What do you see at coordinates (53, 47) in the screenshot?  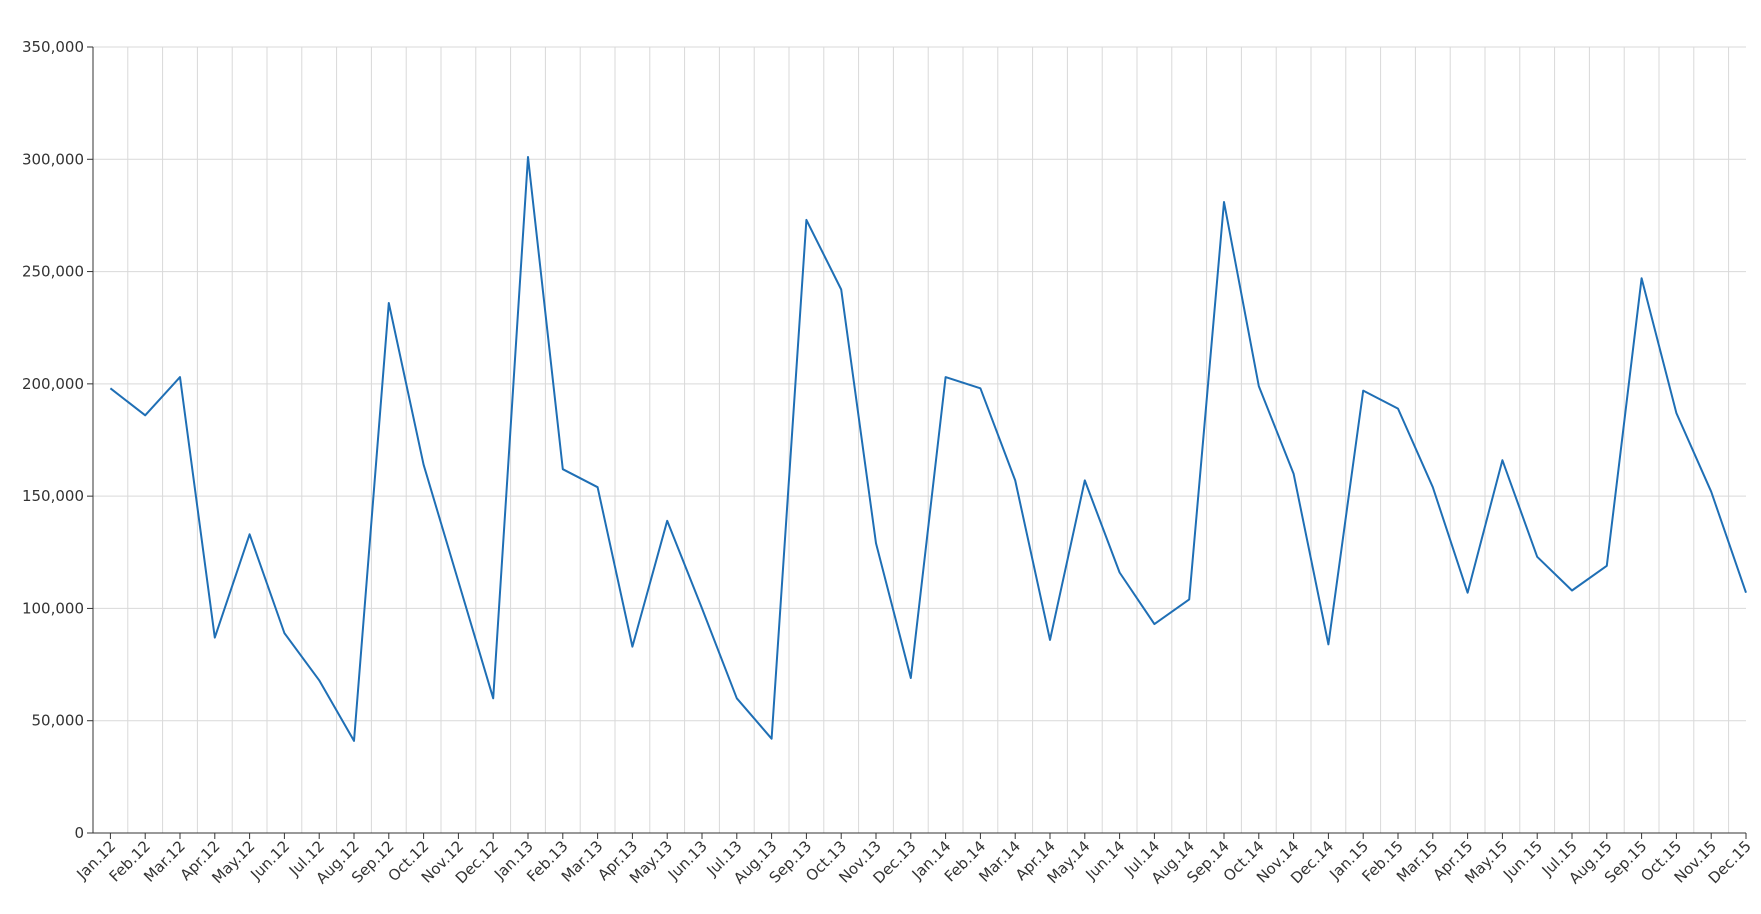 I see `y-tick-label: 350,000` at bounding box center [53, 47].